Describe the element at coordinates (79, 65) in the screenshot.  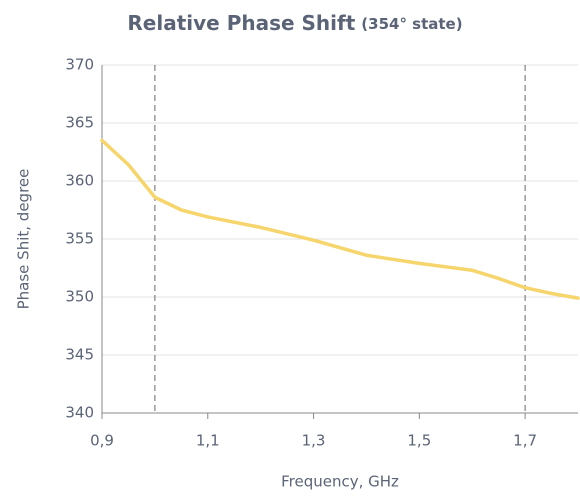
I see `y-tick-label: 370` at that location.